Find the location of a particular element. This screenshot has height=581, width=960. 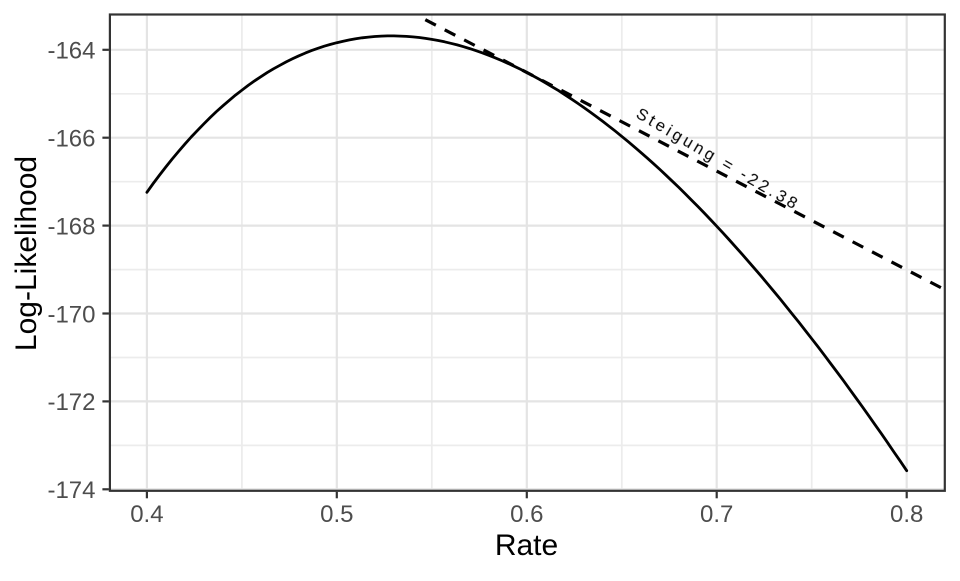

svg-text: -174 is located at coordinates (71, 490).